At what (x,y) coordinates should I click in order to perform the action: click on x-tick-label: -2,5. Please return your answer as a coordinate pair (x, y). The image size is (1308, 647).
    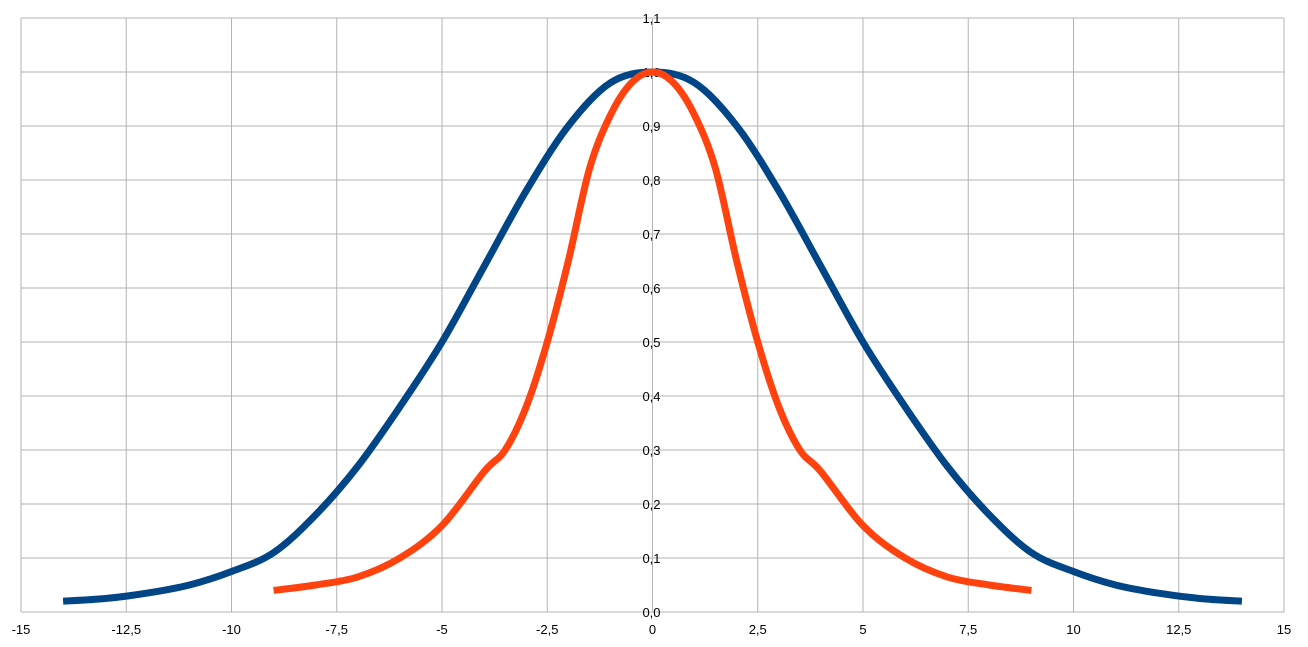
    Looking at the image, I should click on (547, 629).